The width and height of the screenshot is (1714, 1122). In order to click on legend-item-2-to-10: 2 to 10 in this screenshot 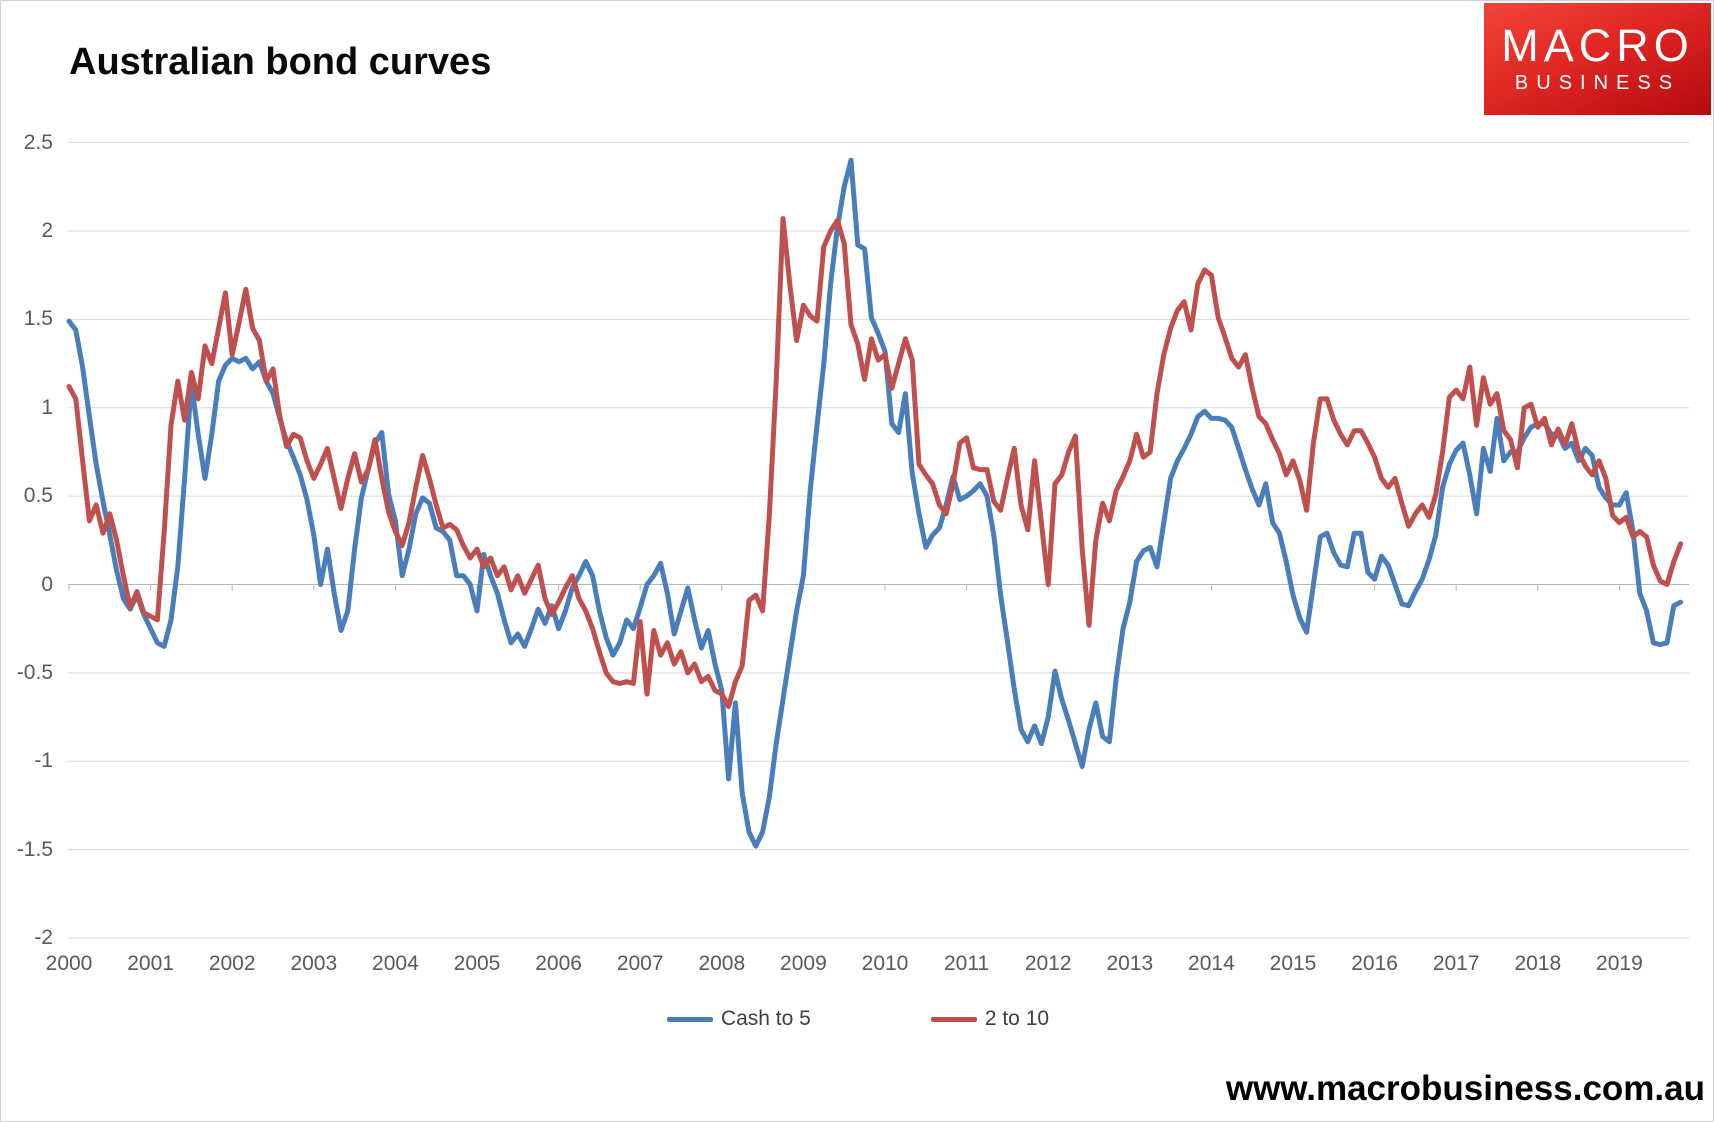, I will do `click(990, 1019)`.